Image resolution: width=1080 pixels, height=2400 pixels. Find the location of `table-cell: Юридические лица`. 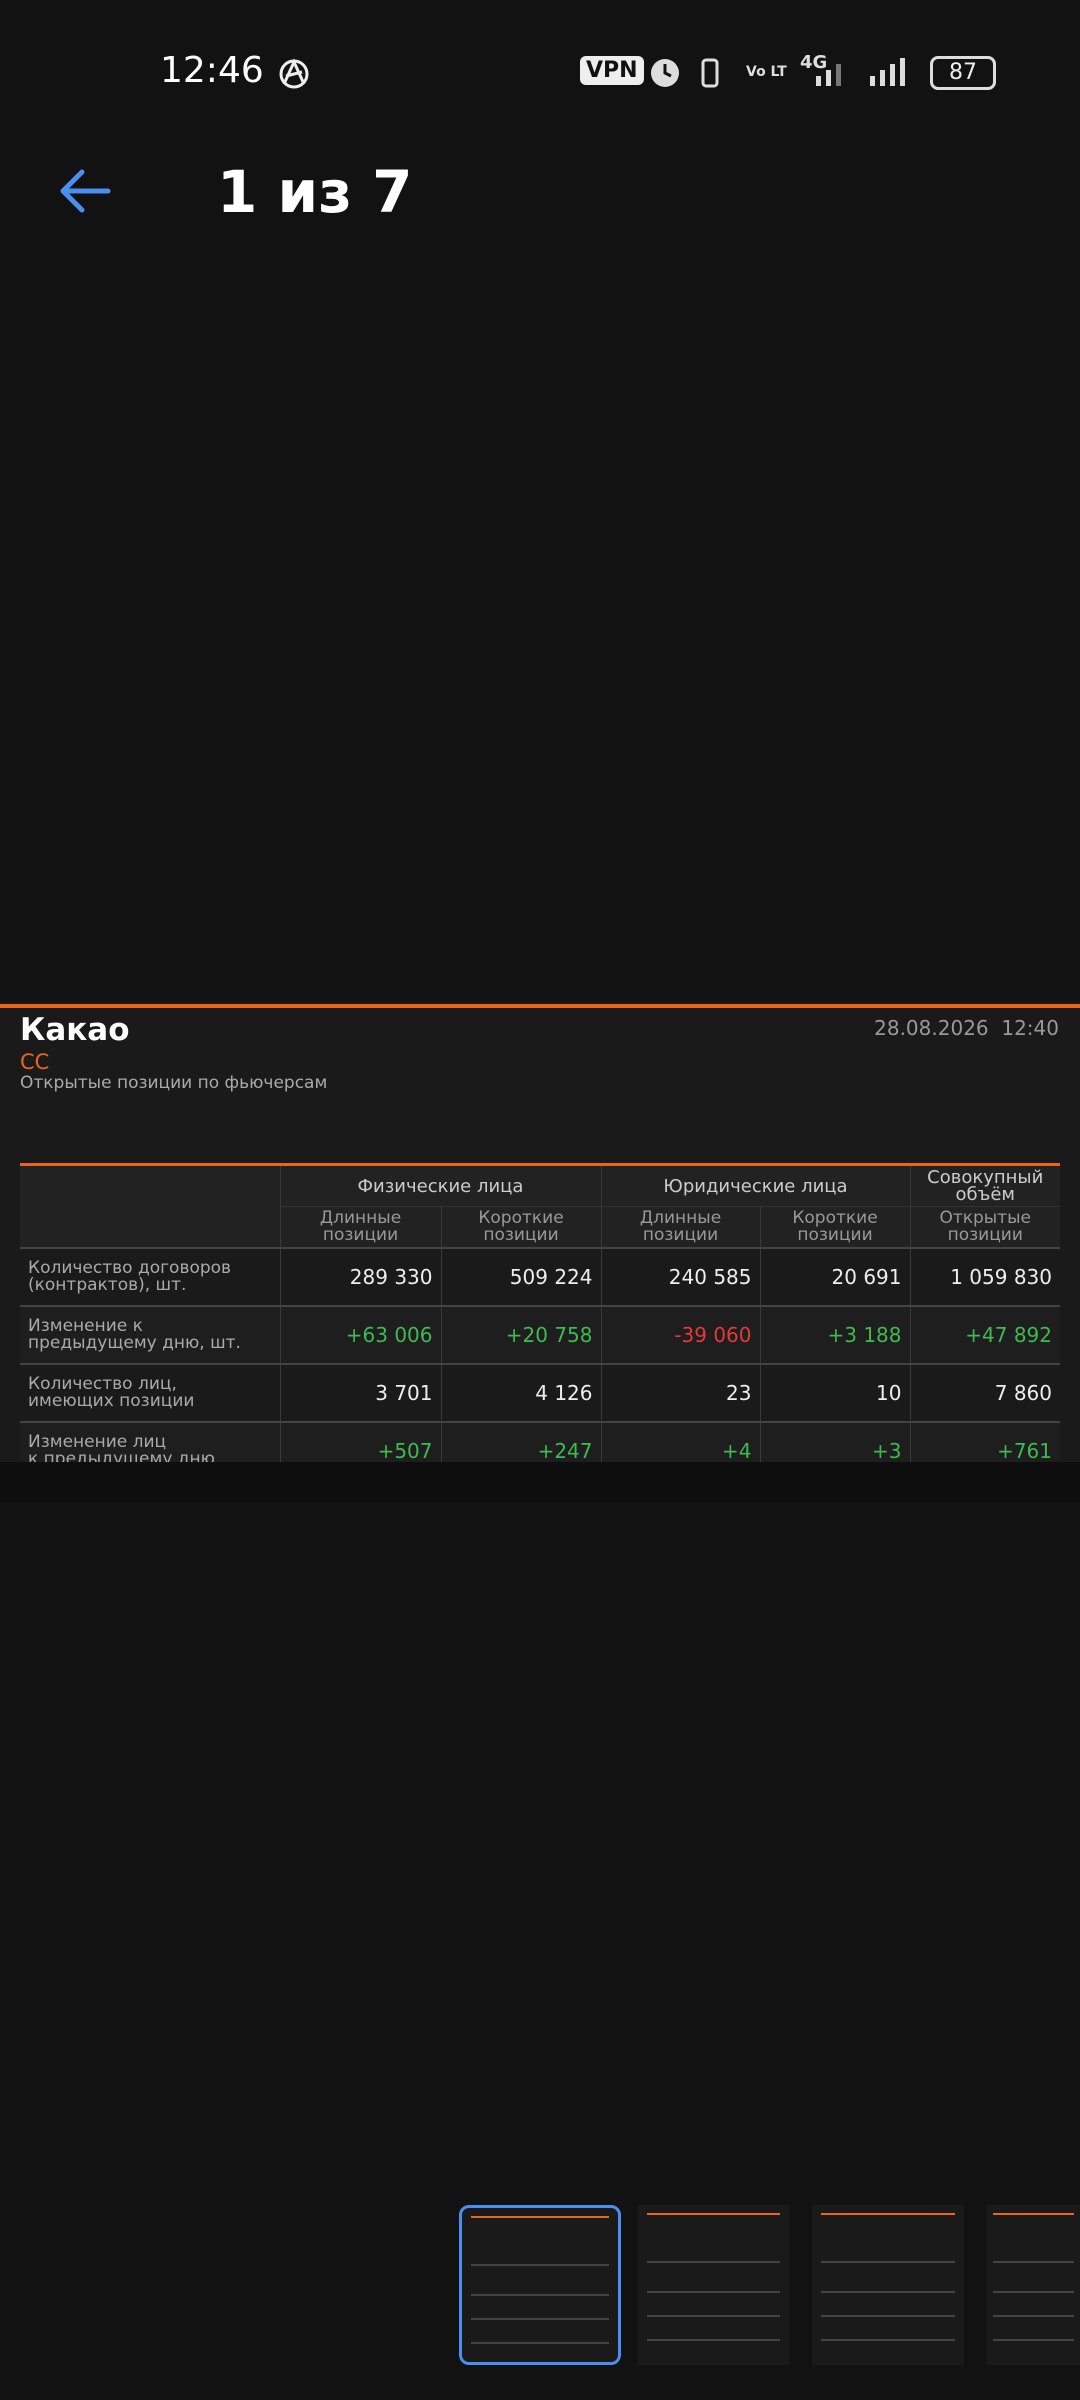

table-cell: Юридические лица is located at coordinates (756, 1185).